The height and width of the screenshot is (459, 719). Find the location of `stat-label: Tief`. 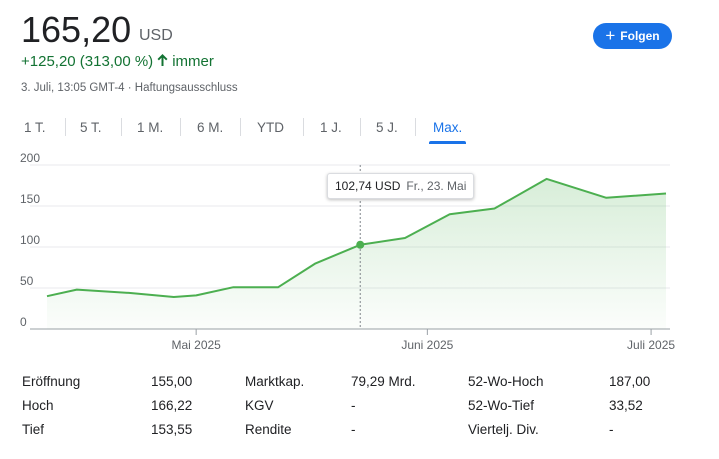

stat-label: Tief is located at coordinates (33, 429).